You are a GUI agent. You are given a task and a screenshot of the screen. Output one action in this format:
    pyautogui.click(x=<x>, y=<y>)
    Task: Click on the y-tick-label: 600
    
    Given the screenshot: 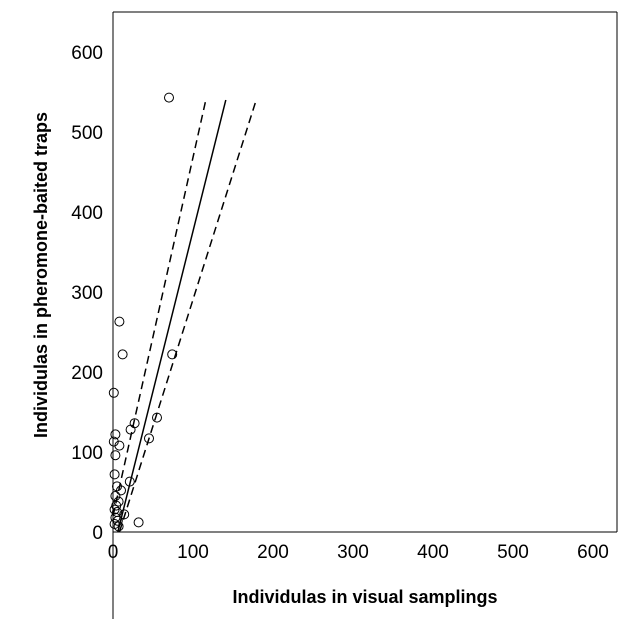 What is the action you would take?
    pyautogui.click(x=87, y=53)
    